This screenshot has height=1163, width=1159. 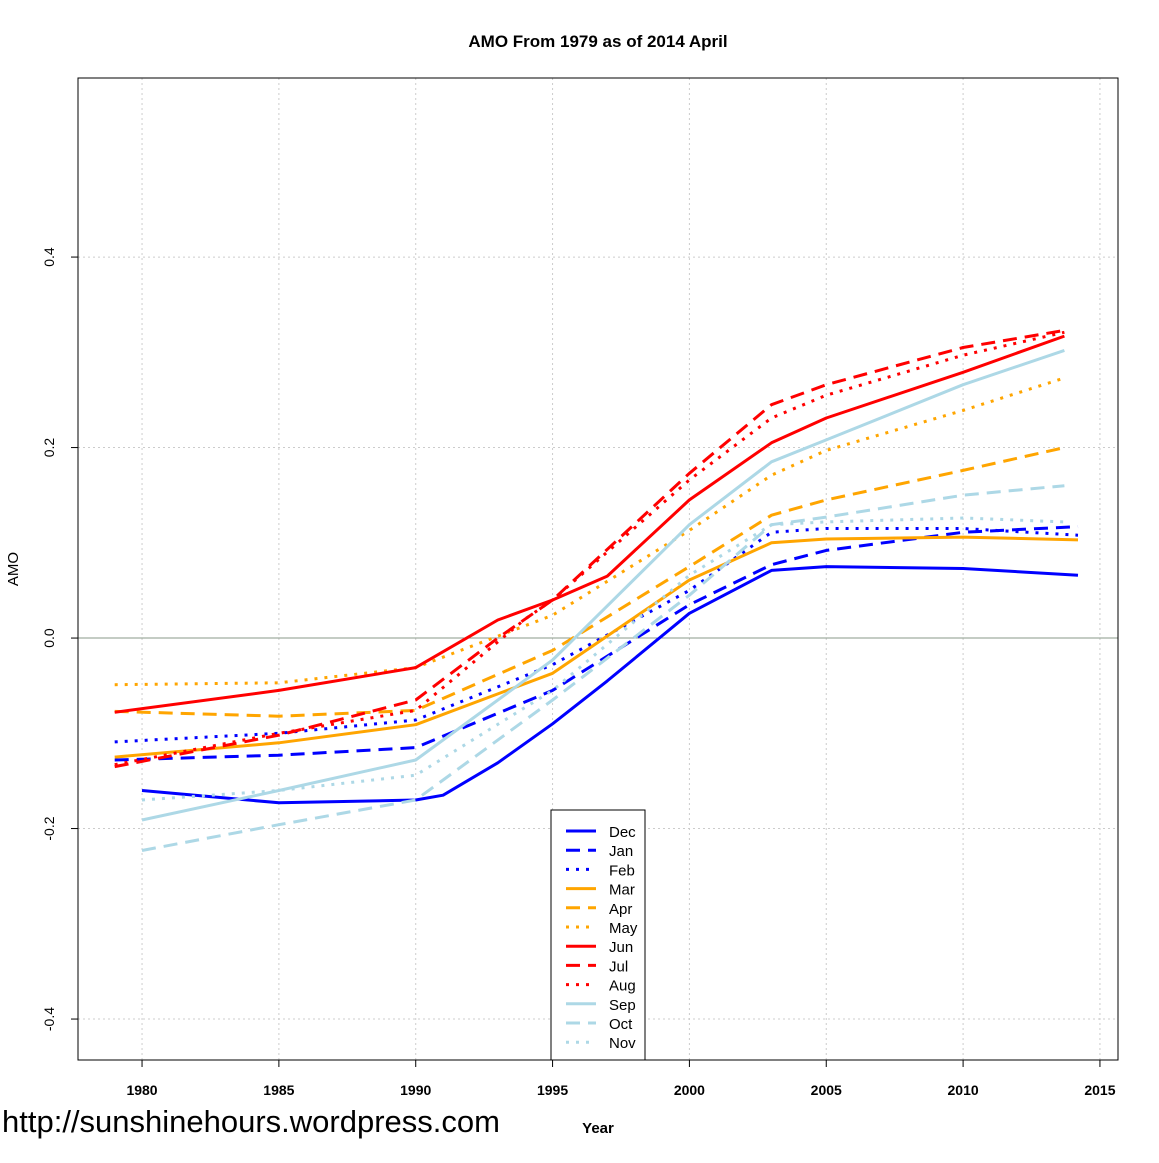 What do you see at coordinates (622, 890) in the screenshot?
I see `legend-label-mar: Mar` at bounding box center [622, 890].